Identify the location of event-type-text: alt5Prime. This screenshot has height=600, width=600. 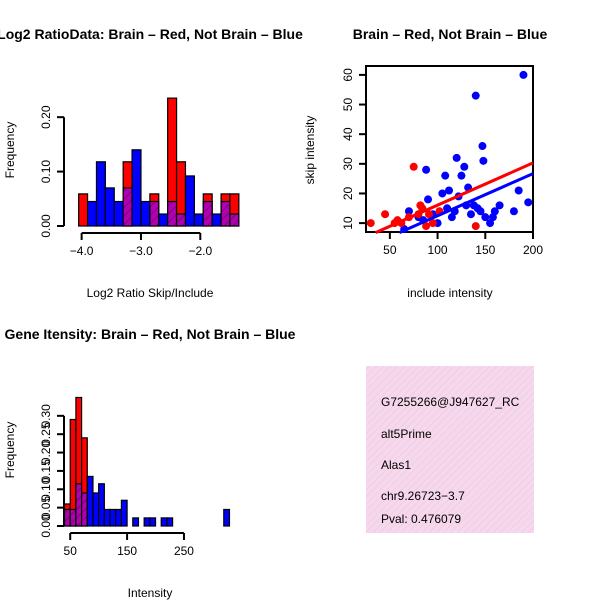
(406, 434).